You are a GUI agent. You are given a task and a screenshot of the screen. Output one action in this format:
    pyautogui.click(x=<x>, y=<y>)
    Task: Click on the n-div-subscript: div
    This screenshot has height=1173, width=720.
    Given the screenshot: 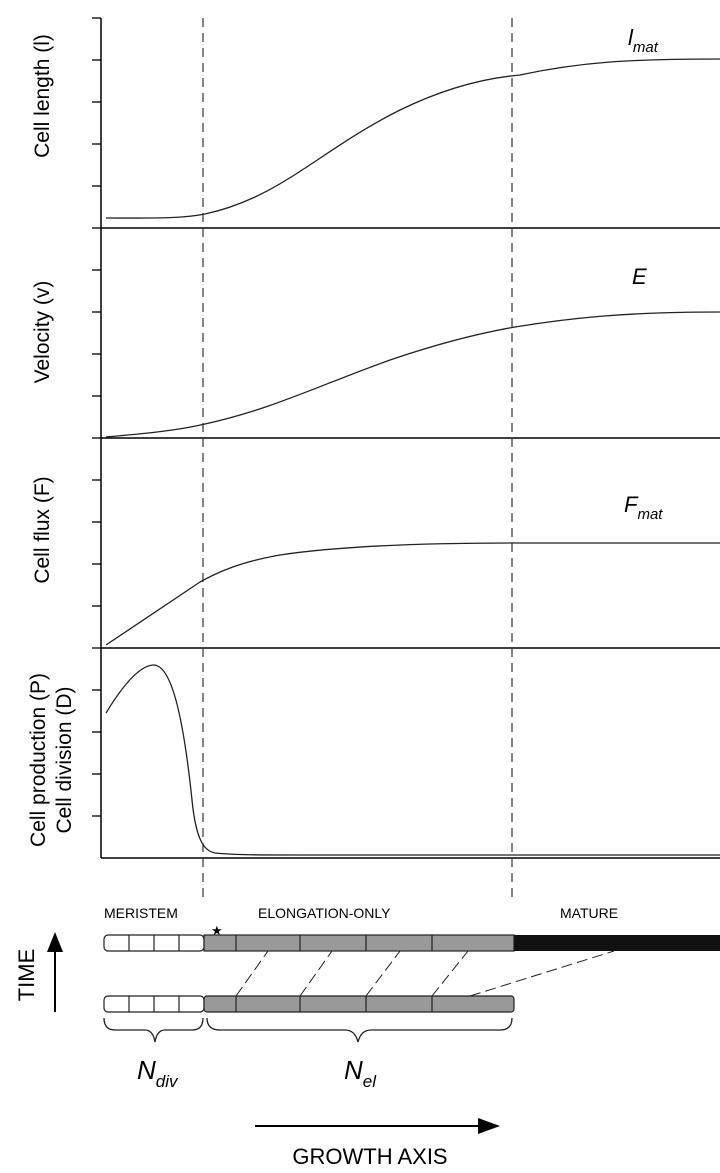 What is the action you would take?
    pyautogui.click(x=167, y=1081)
    